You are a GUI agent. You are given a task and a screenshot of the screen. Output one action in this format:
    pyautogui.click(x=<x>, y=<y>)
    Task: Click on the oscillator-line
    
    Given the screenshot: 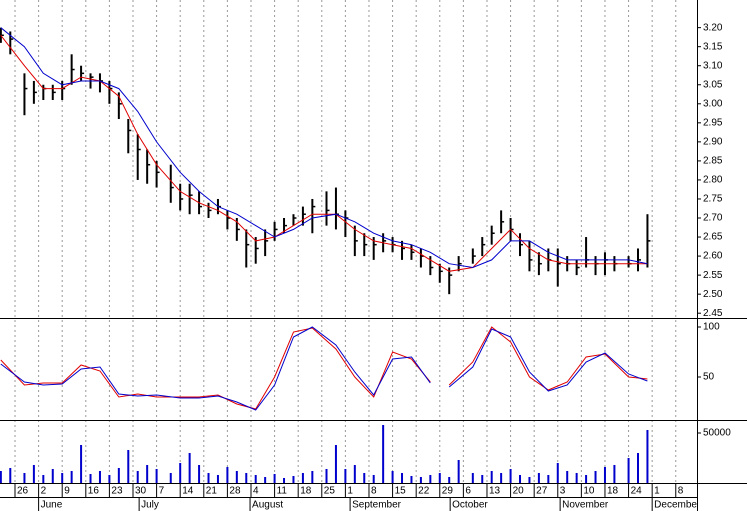 What is the action you would take?
    pyautogui.click(x=324, y=368)
    